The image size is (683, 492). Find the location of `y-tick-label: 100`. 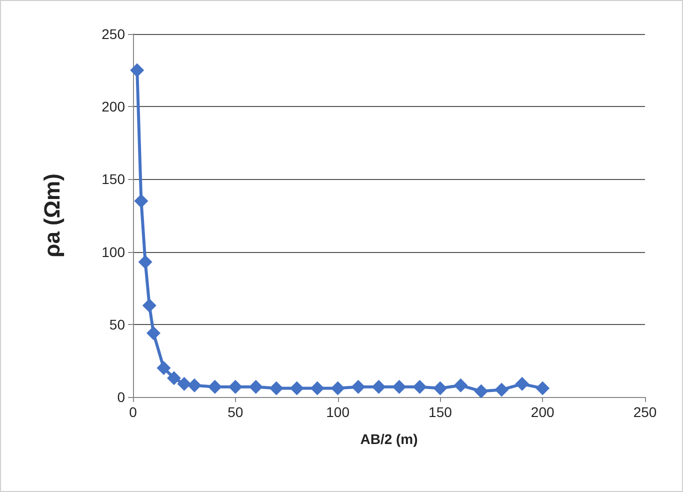

y-tick-label: 100 is located at coordinates (114, 252).